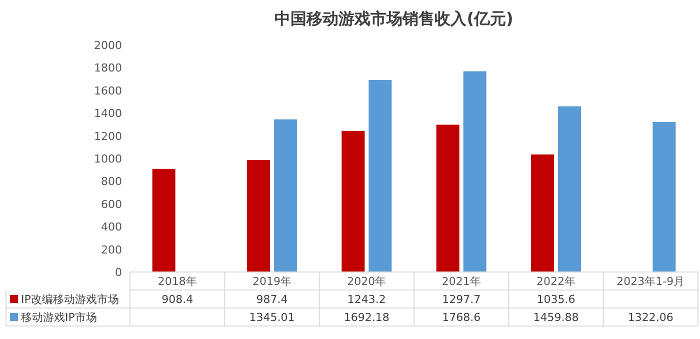  Describe the element at coordinates (111, 181) in the screenshot. I see `y-tick-label: 800` at that location.